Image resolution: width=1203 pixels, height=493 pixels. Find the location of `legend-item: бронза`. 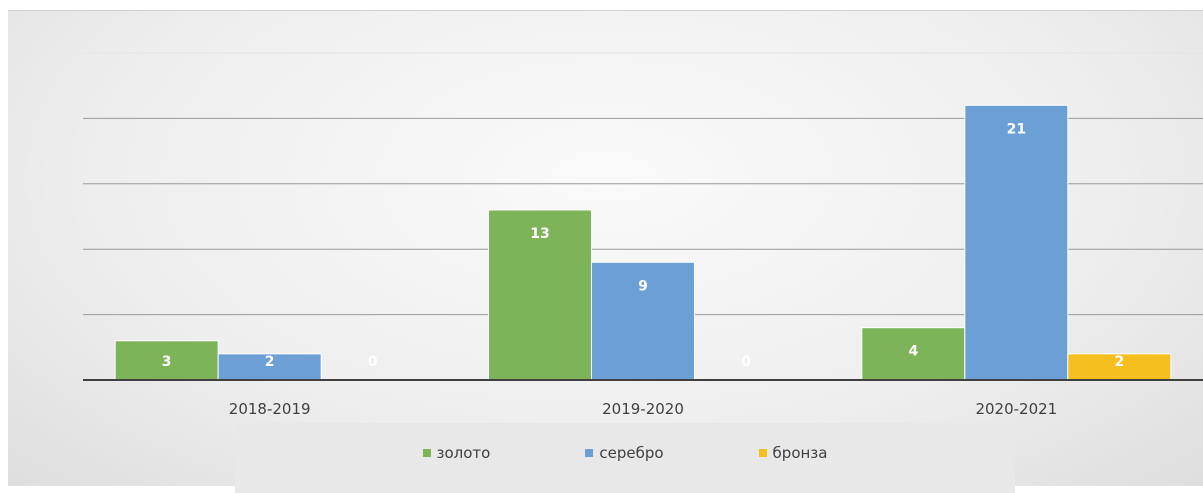

legend-item: бронза is located at coordinates (793, 453).